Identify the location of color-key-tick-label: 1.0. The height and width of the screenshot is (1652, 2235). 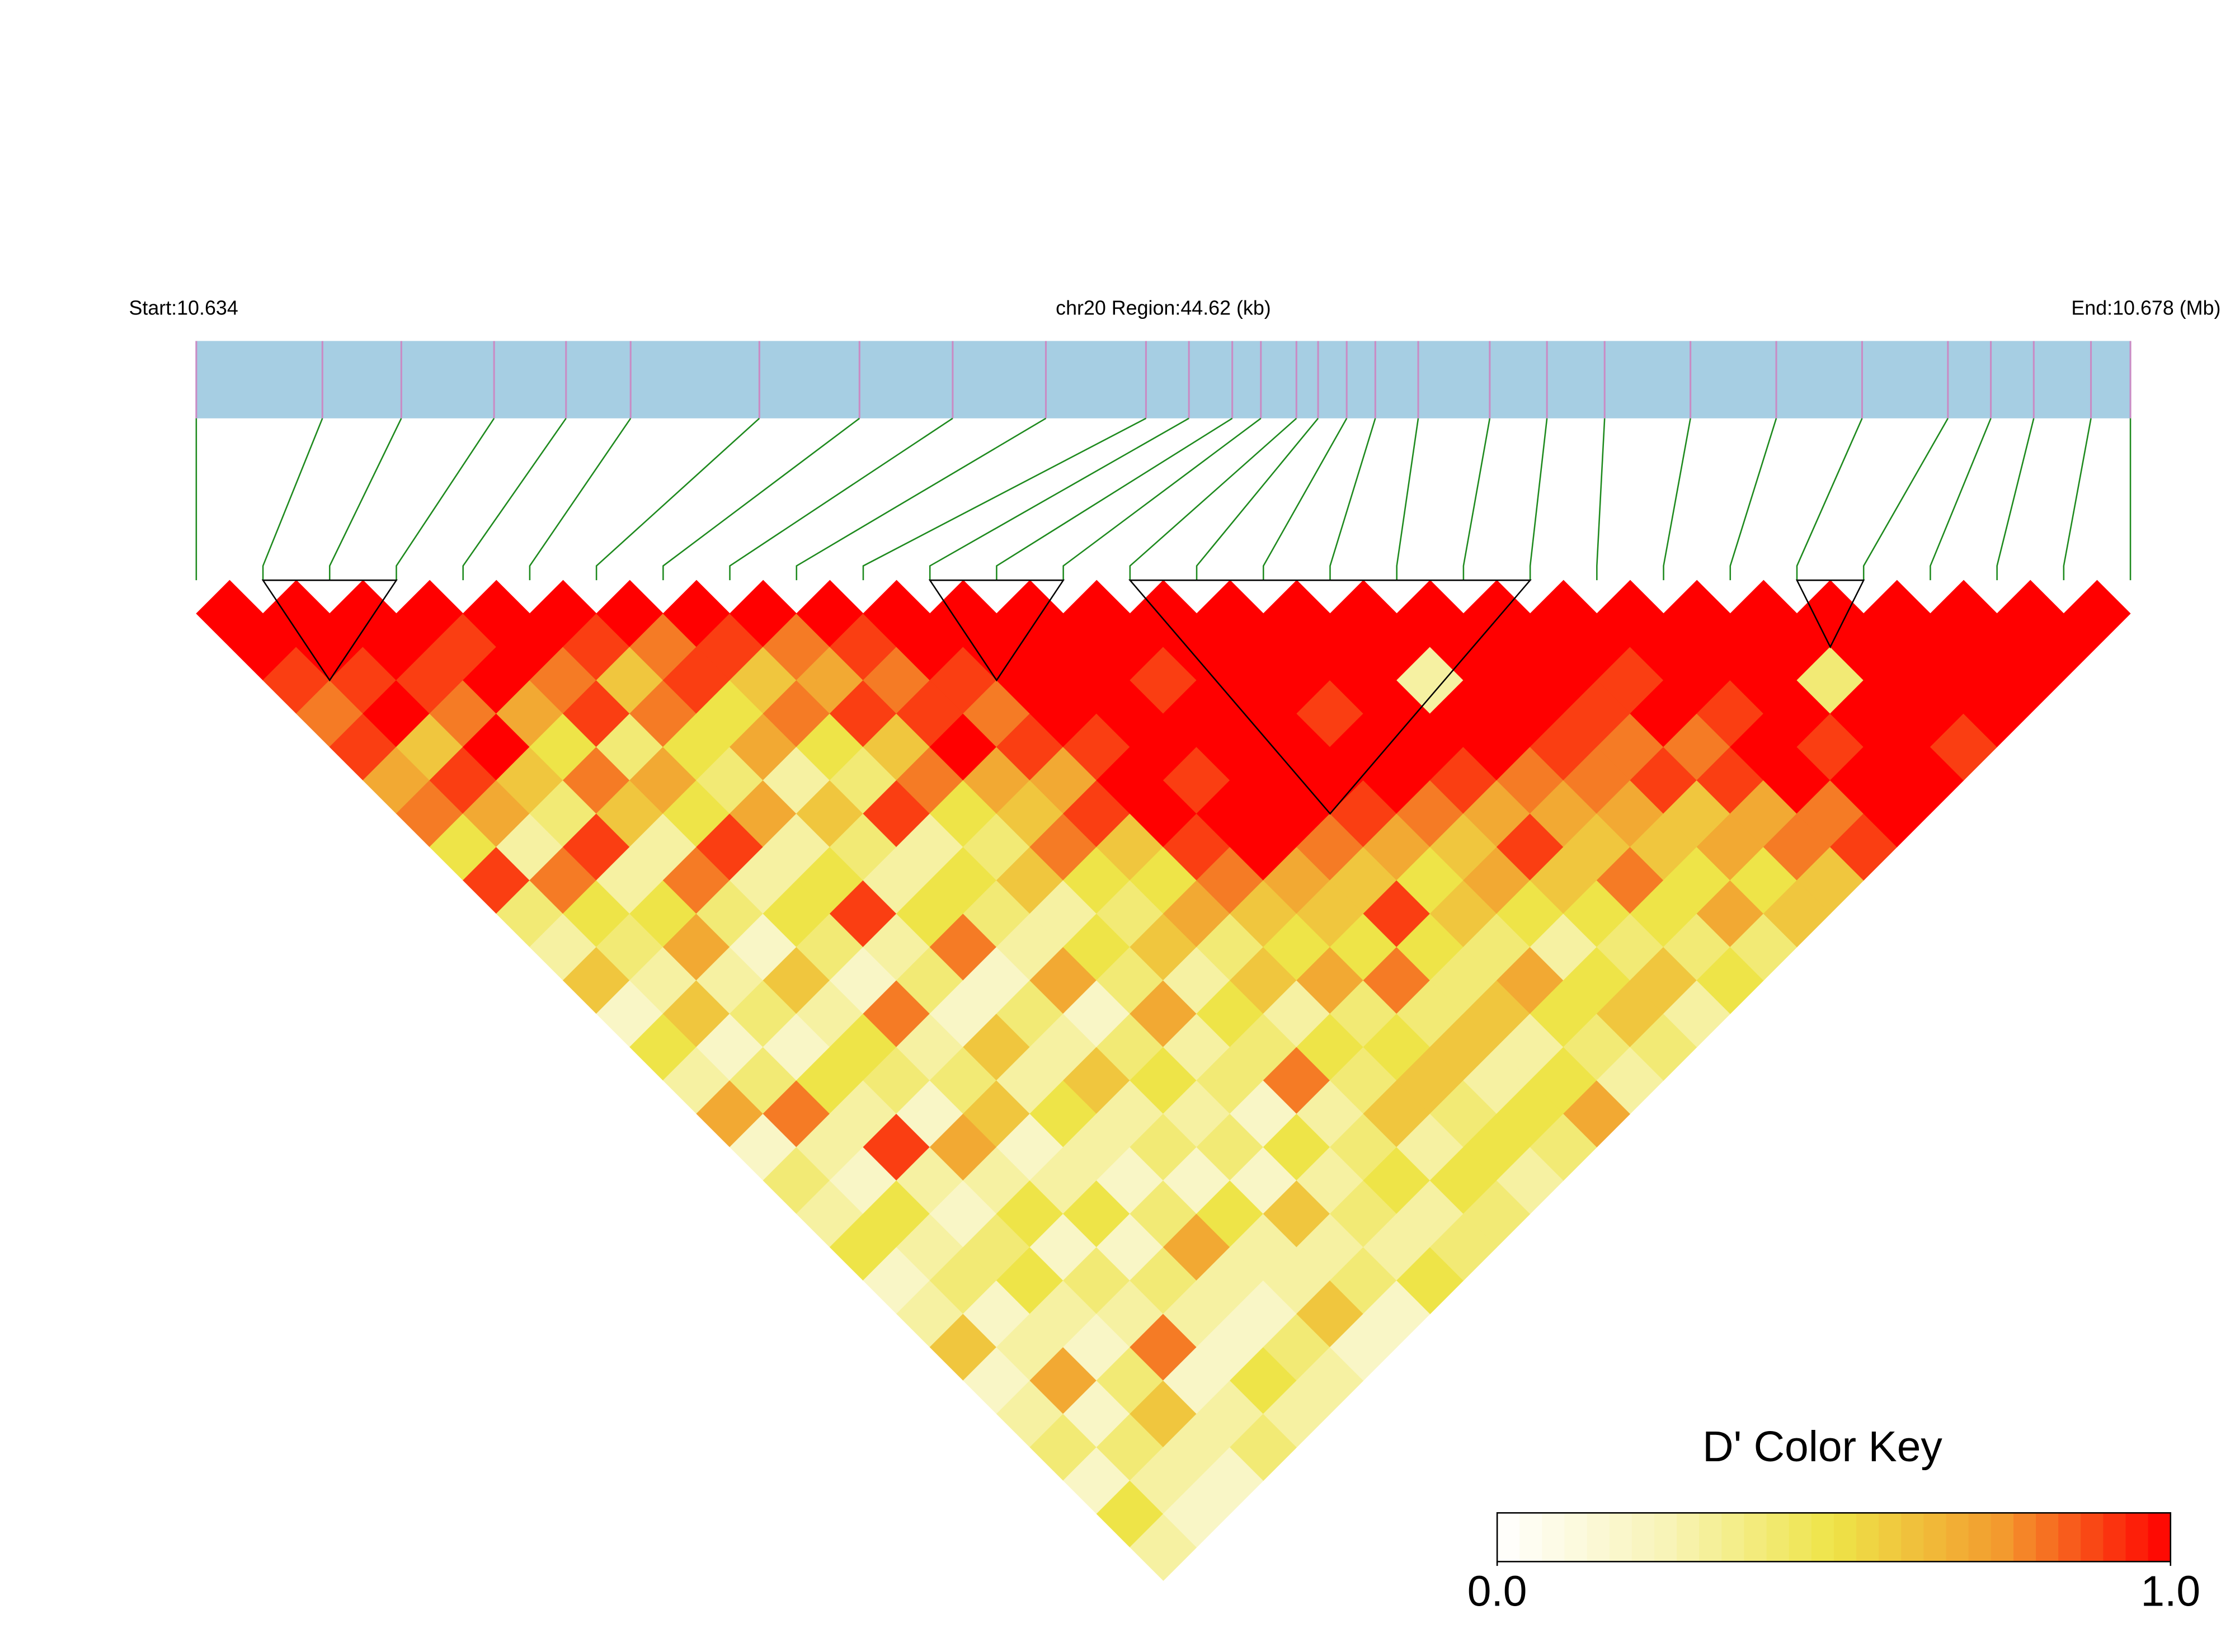
(2170, 1592).